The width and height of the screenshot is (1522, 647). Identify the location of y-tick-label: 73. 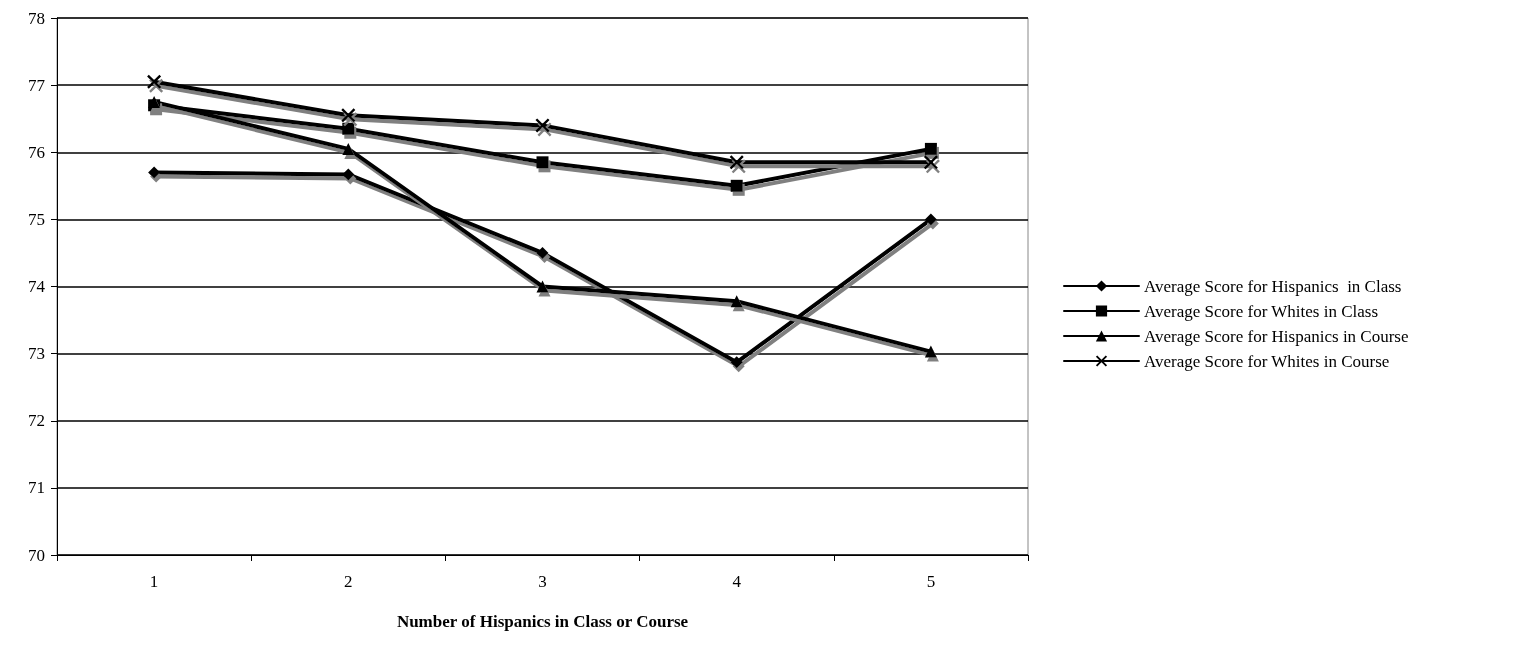
(36, 354).